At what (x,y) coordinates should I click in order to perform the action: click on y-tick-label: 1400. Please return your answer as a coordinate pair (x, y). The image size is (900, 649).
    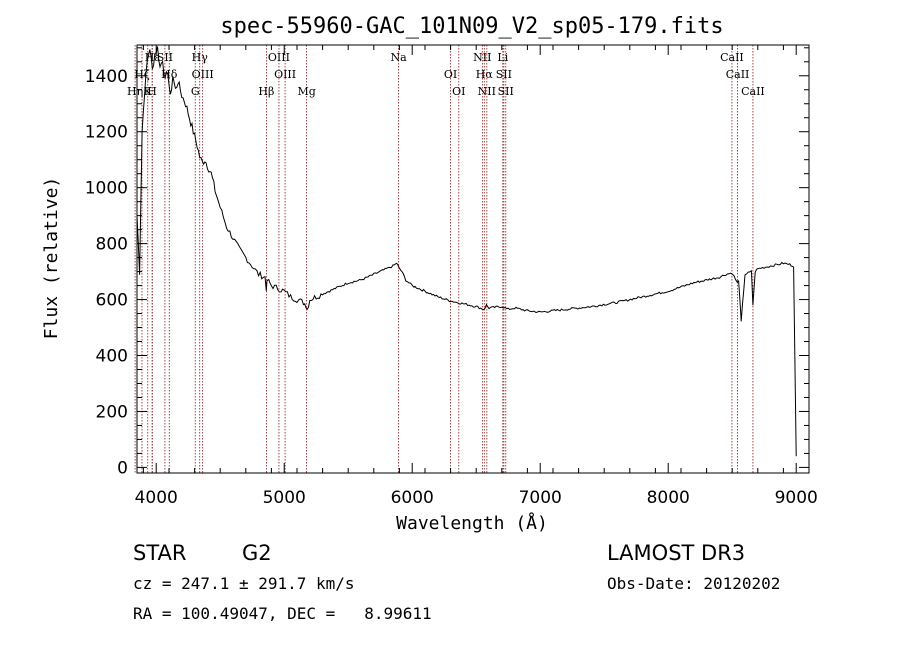
    Looking at the image, I should click on (106, 77).